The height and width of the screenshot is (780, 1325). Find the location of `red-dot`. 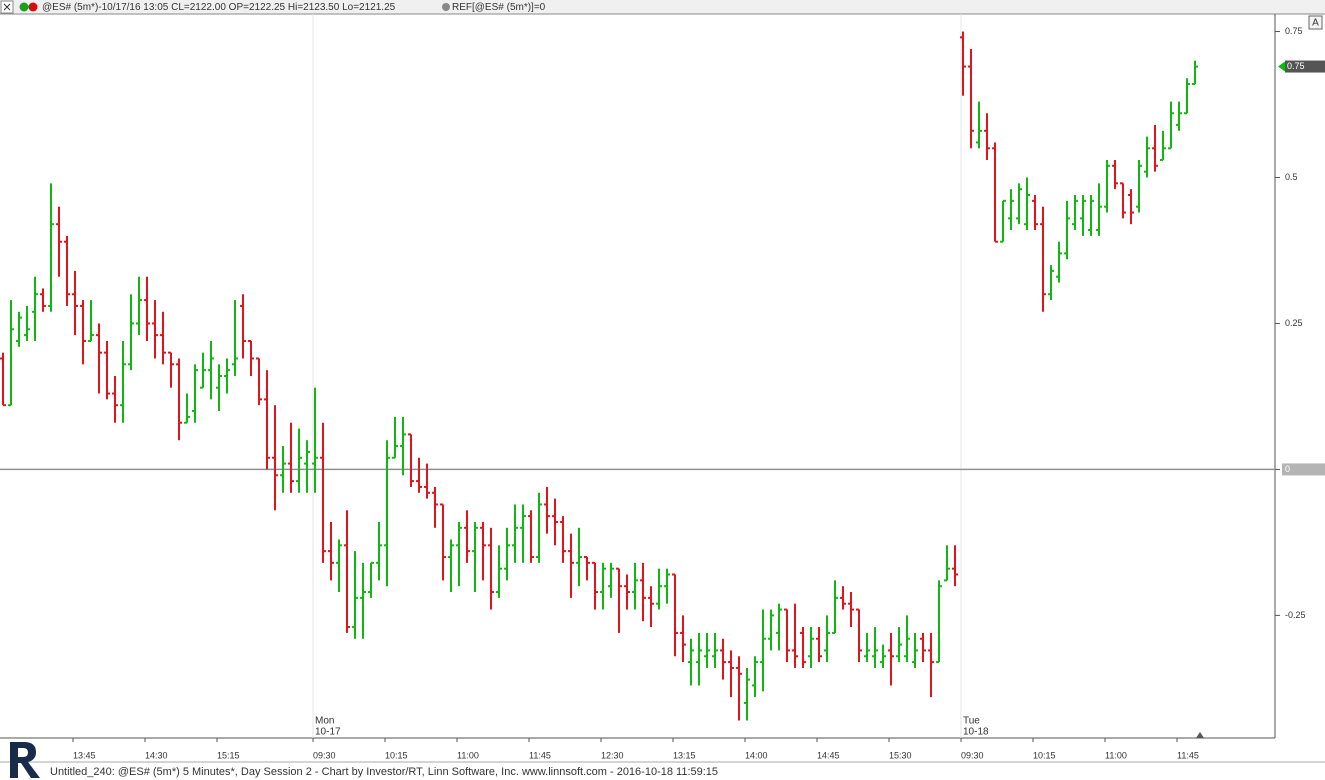

red-dot is located at coordinates (33, 7).